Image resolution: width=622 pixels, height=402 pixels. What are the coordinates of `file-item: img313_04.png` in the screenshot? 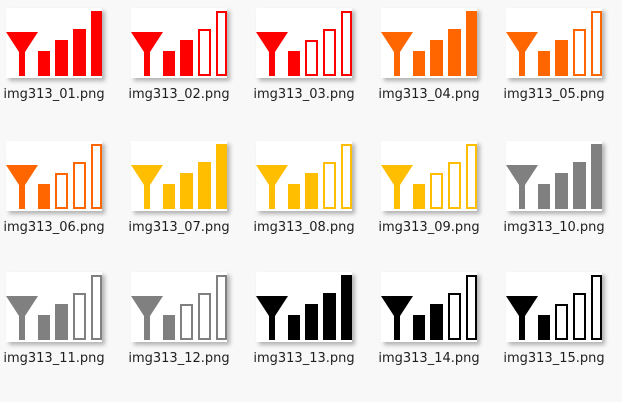 It's located at (429, 61).